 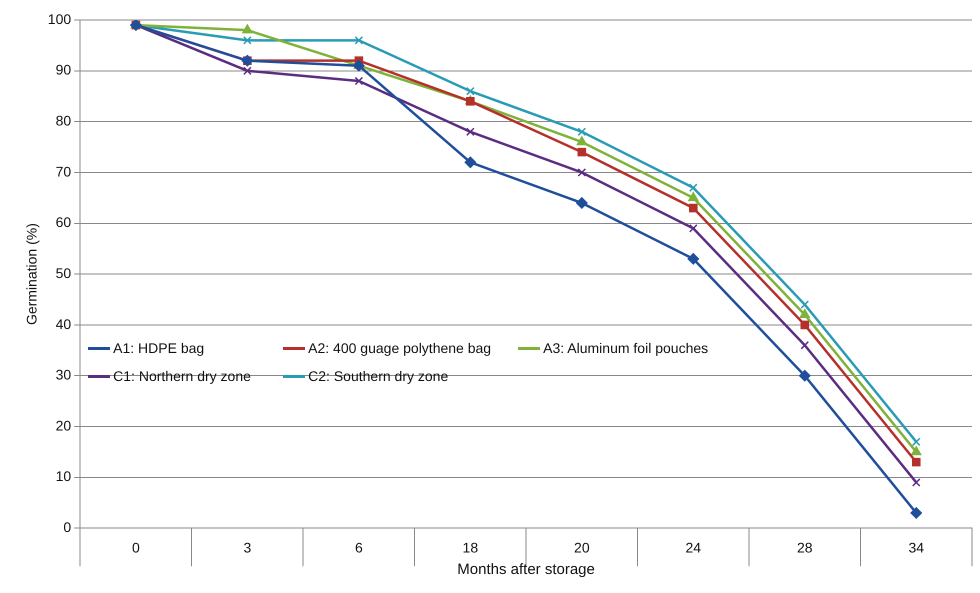 I want to click on y-tick-label: 30, so click(x=64, y=374).